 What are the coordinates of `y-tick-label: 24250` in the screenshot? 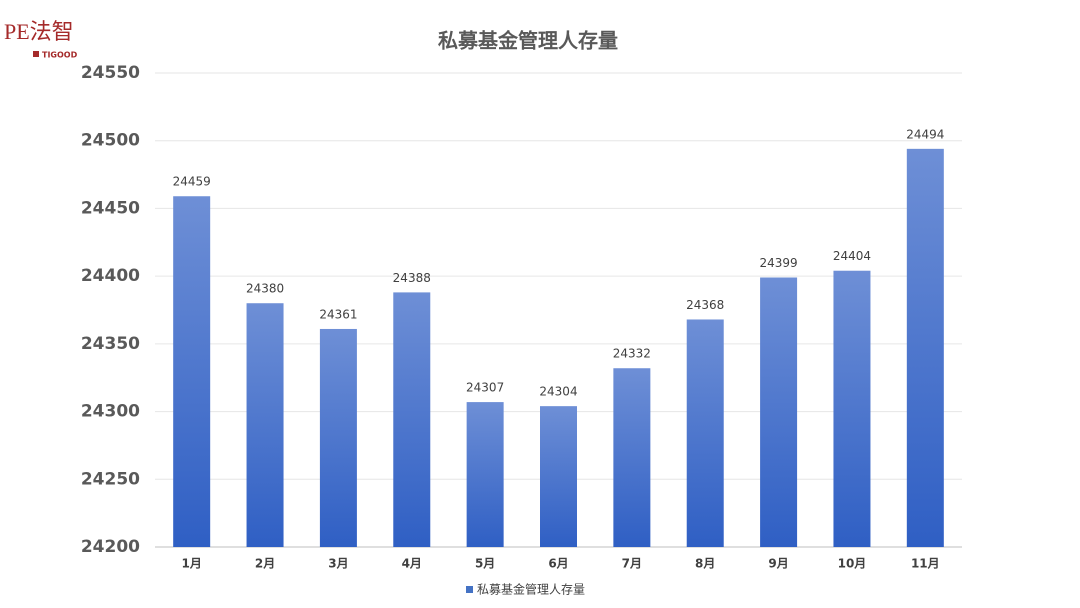 It's located at (110, 479).